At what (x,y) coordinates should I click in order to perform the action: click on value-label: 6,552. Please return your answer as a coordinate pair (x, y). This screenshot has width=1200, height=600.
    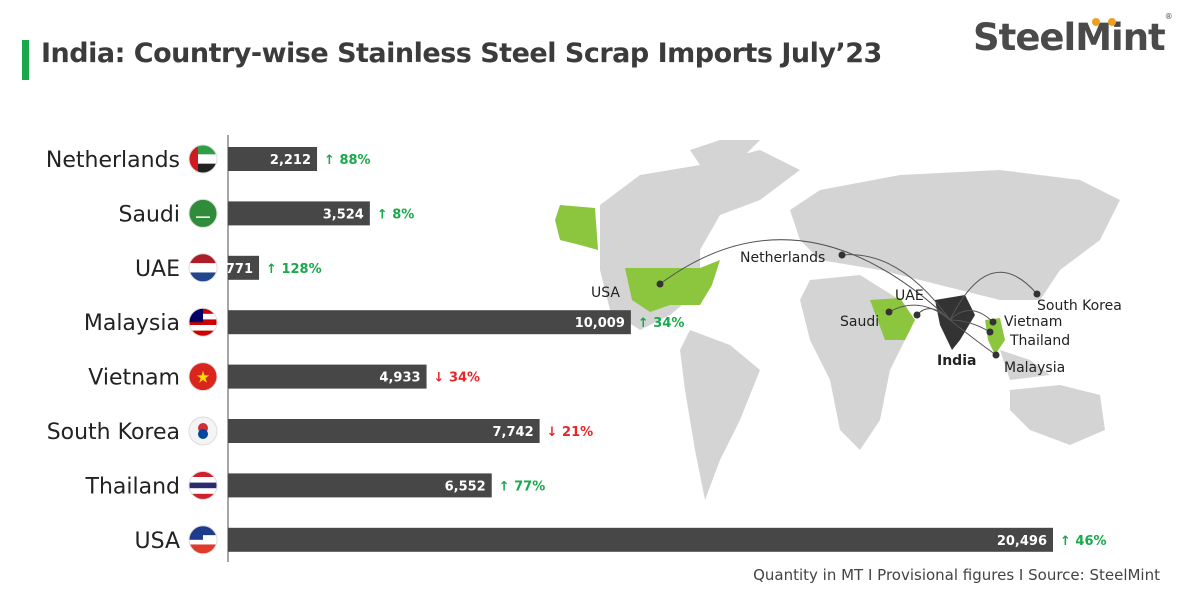
    Looking at the image, I should click on (465, 486).